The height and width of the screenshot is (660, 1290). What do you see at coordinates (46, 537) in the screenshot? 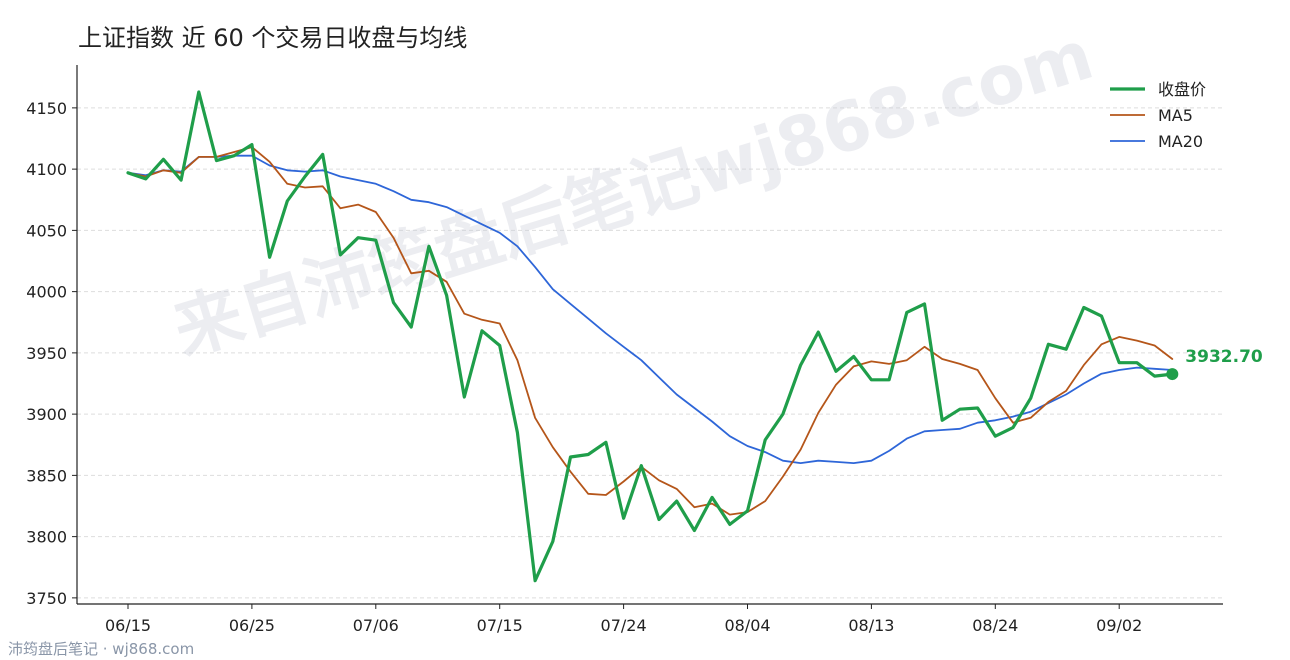
I see `y-tick-label: 3800` at bounding box center [46, 537].